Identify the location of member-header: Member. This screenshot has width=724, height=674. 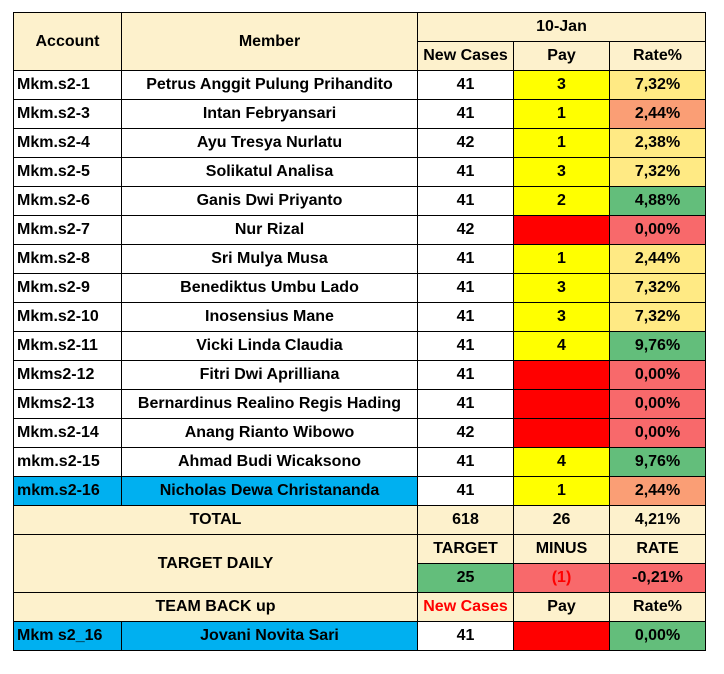
(269, 41).